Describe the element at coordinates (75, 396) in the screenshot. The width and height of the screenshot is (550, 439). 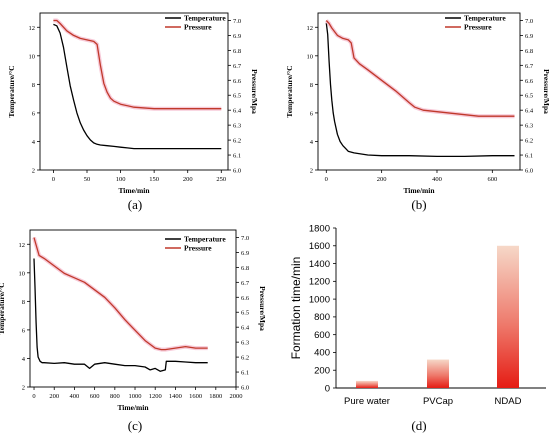
I see `x-tick-label: 400` at that location.